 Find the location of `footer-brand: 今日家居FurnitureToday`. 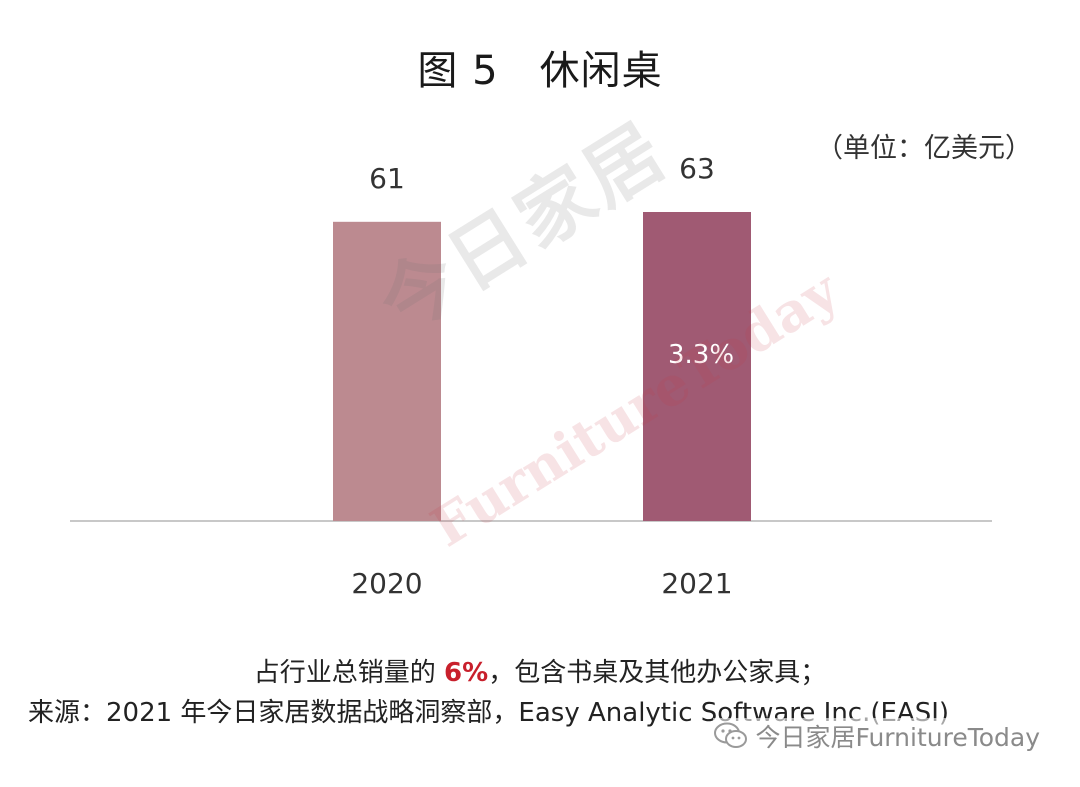

footer-brand: 今日家居FurnitureToday is located at coordinates (876, 736).